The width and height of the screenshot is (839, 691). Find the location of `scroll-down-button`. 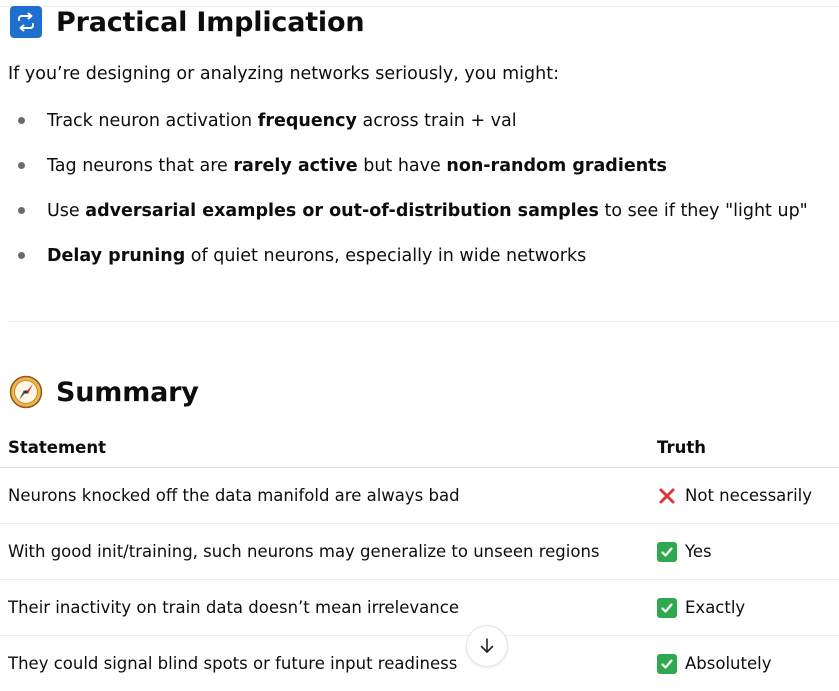

scroll-down-button is located at coordinates (487, 646).